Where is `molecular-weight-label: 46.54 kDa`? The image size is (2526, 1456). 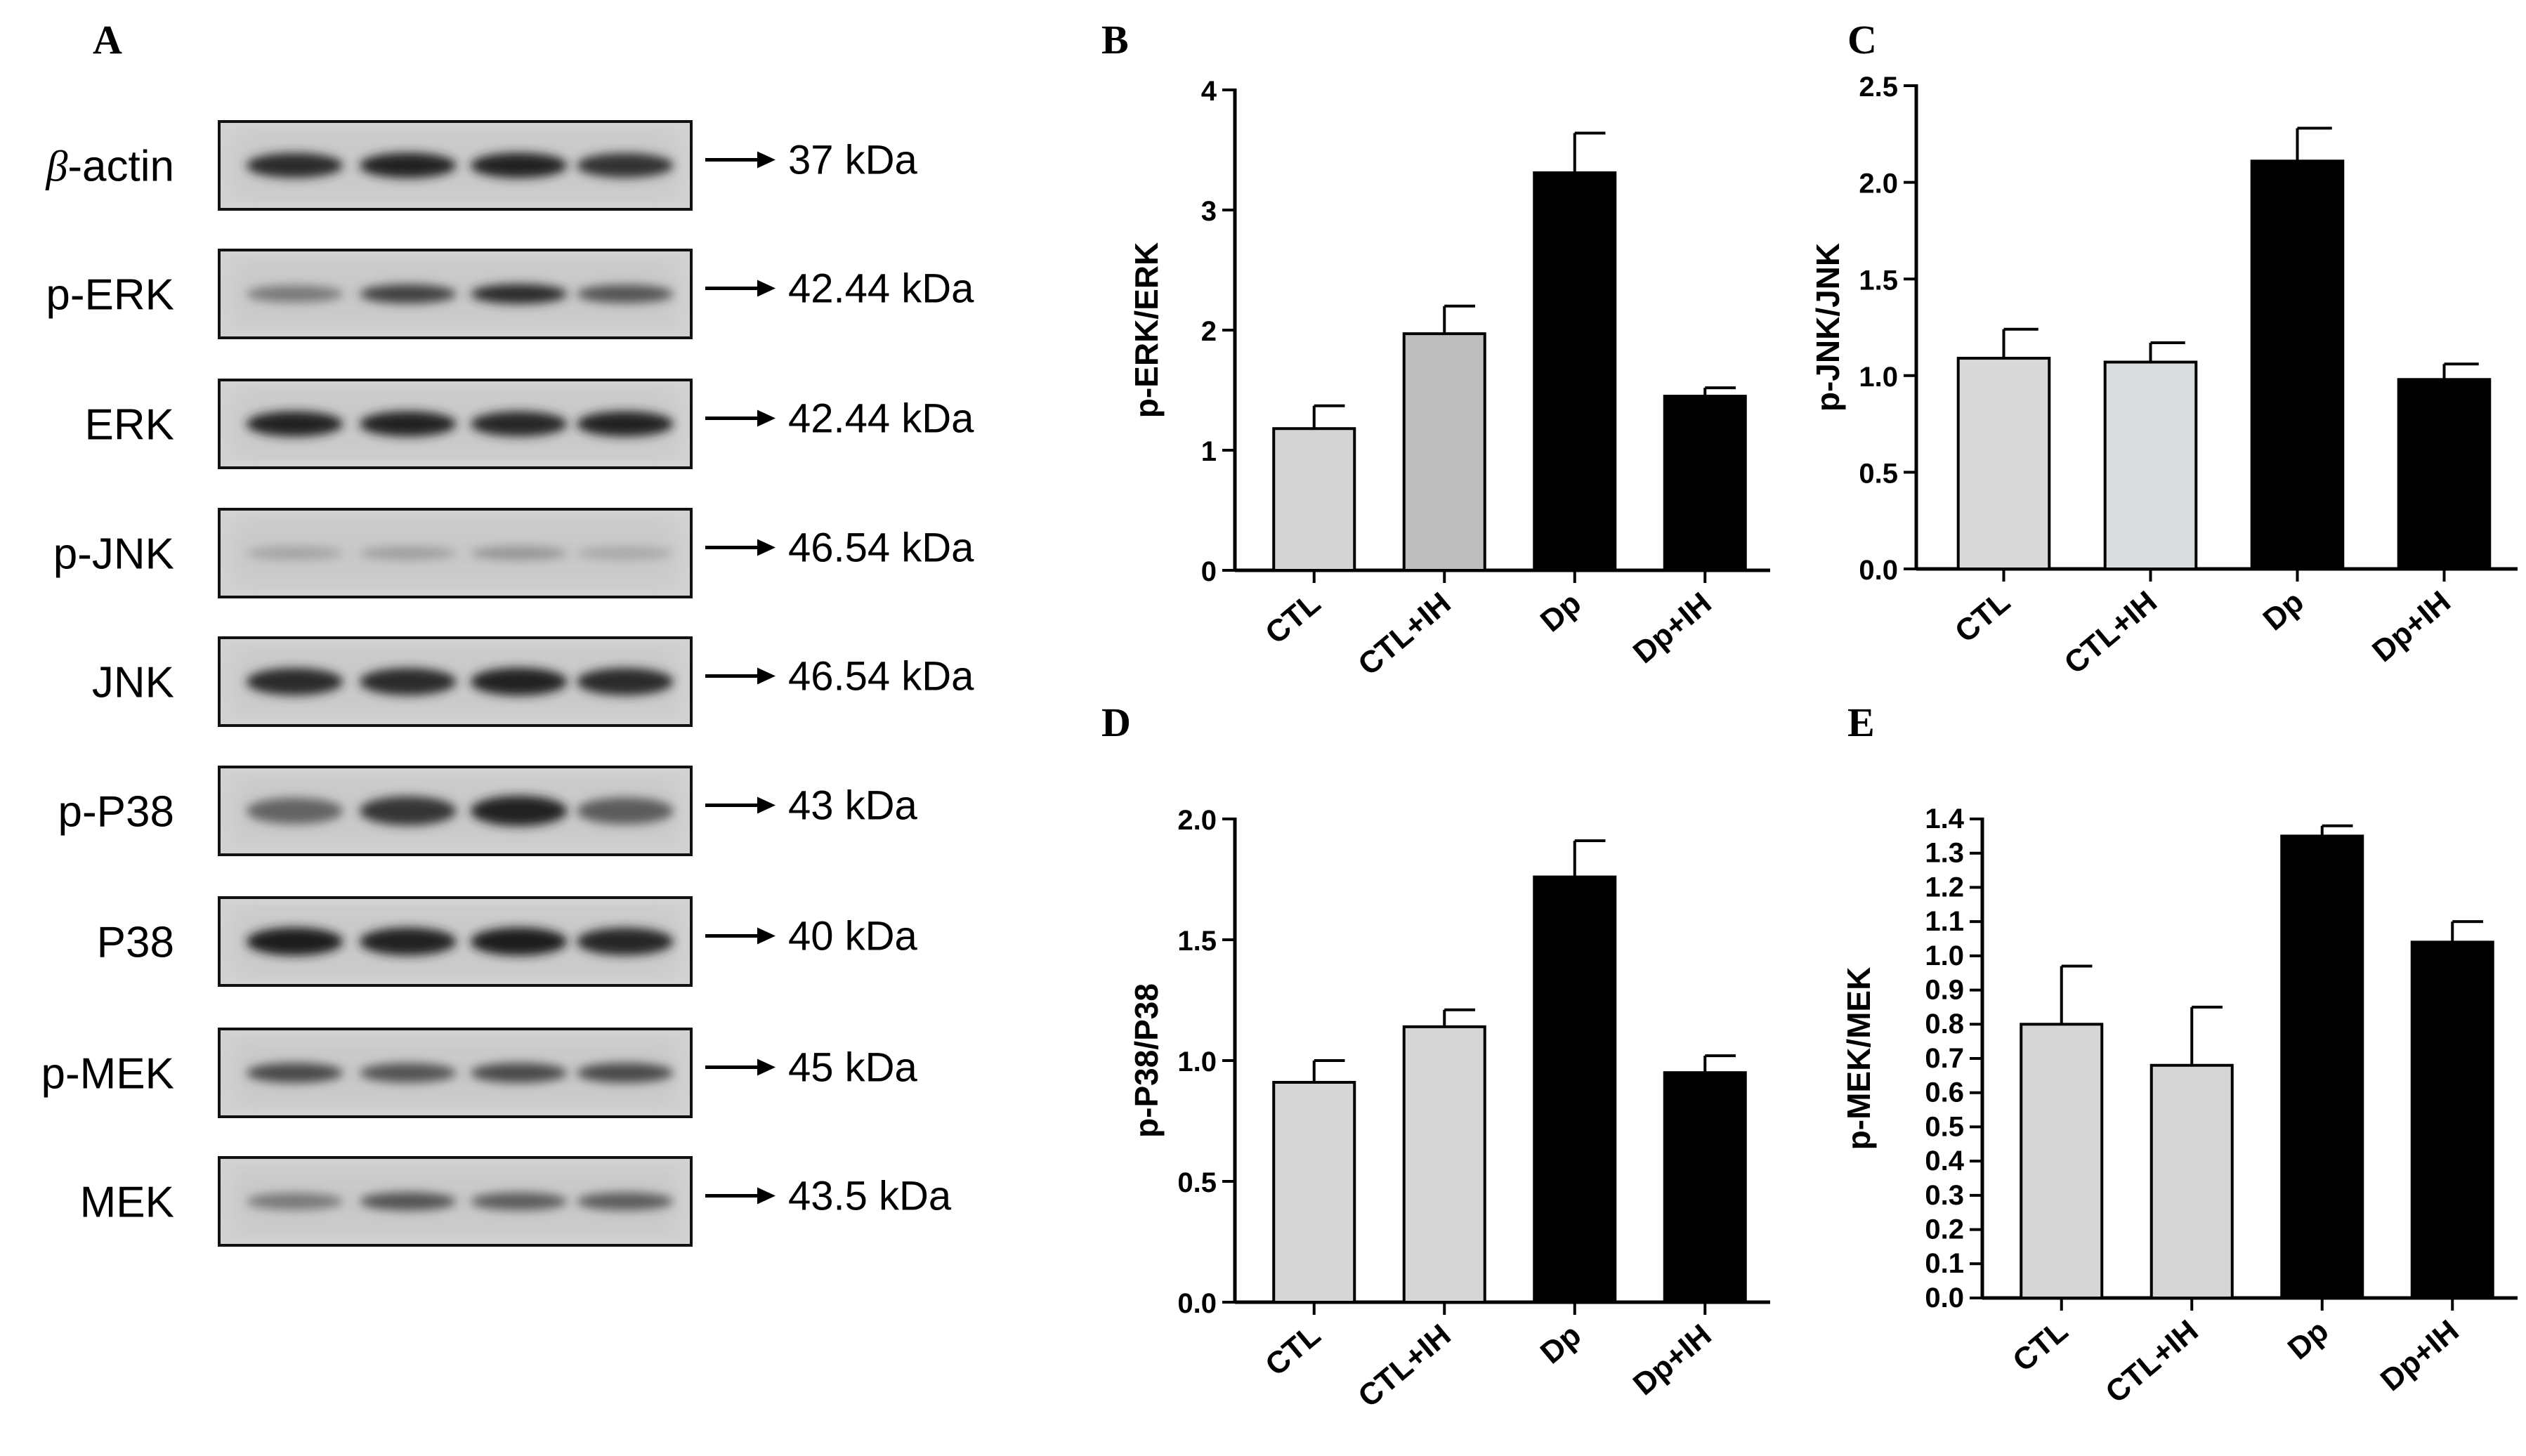
molecular-weight-label: 46.54 kDa is located at coordinates (881, 548).